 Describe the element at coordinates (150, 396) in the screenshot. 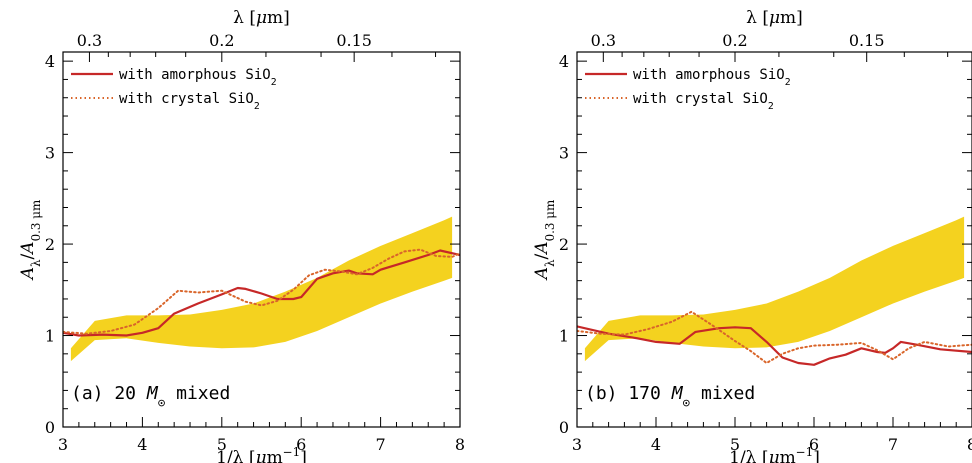

I see `panel-label: (a) 20 M⊙ mixed` at that location.